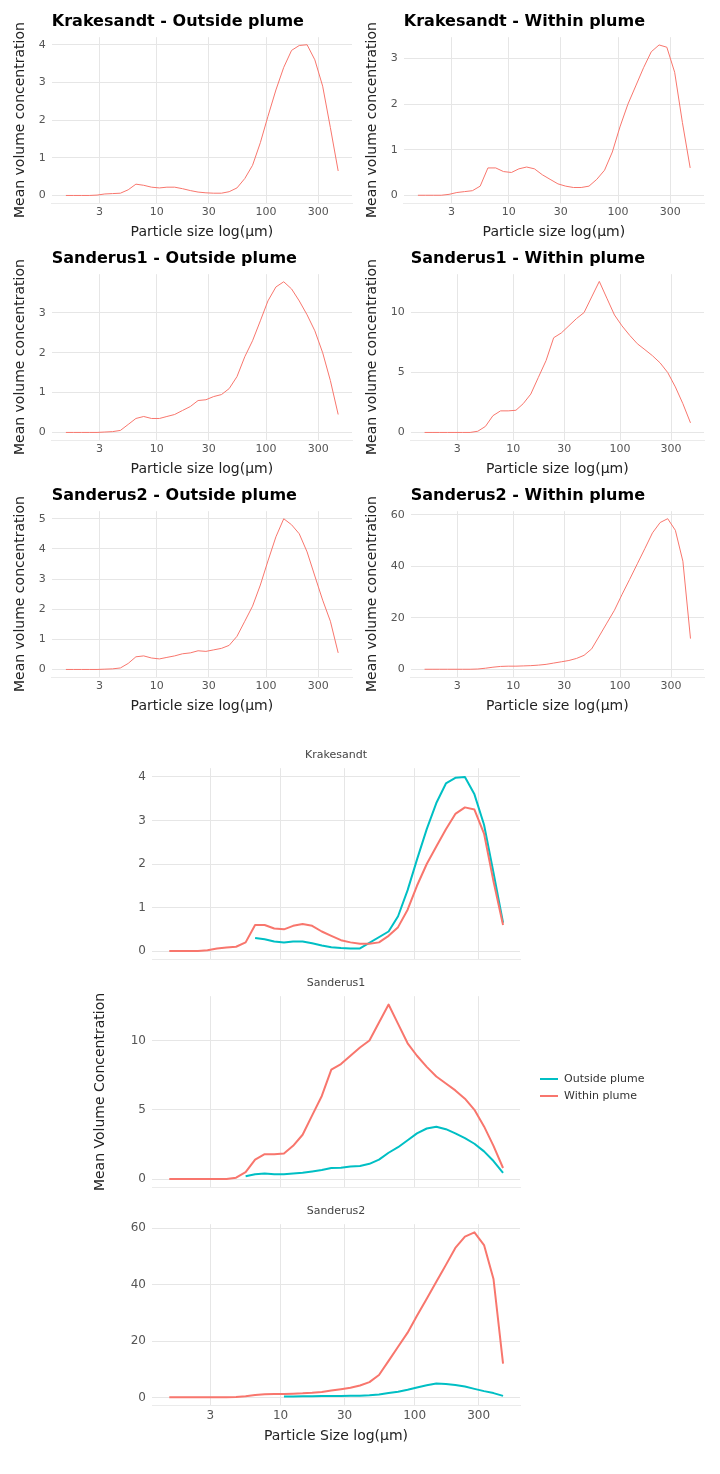 Image resolution: width=720 pixels, height=1474 pixels. I want to click on chart-title: Sanderus1 - Within plume, so click(528, 257).